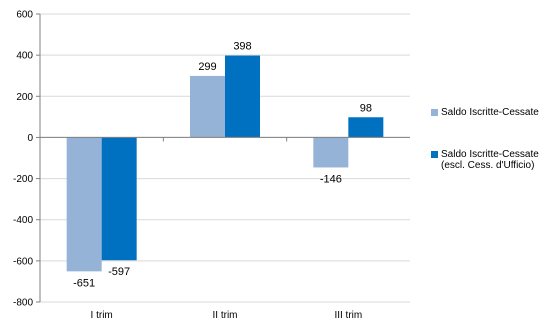 This screenshot has width=551, height=320. I want to click on y-tick-label-0: 600, so click(24, 15).